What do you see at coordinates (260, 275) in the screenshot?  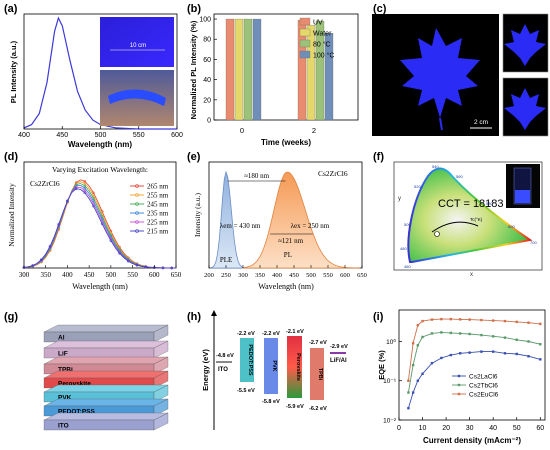 I see `x-tick-label-e: 350` at bounding box center [260, 275].